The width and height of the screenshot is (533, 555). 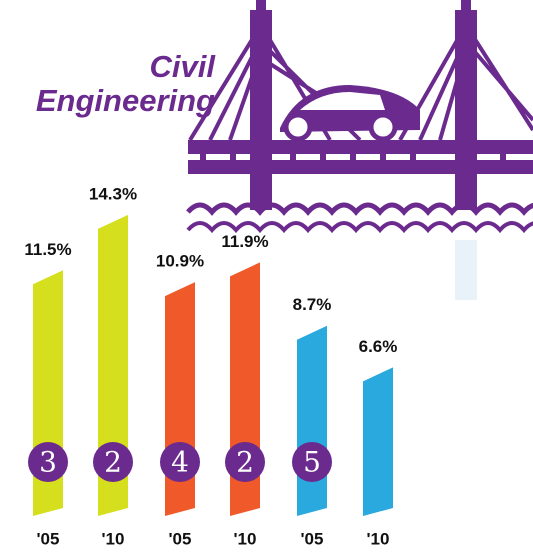 I want to click on rank-label: 4, so click(x=180, y=462).